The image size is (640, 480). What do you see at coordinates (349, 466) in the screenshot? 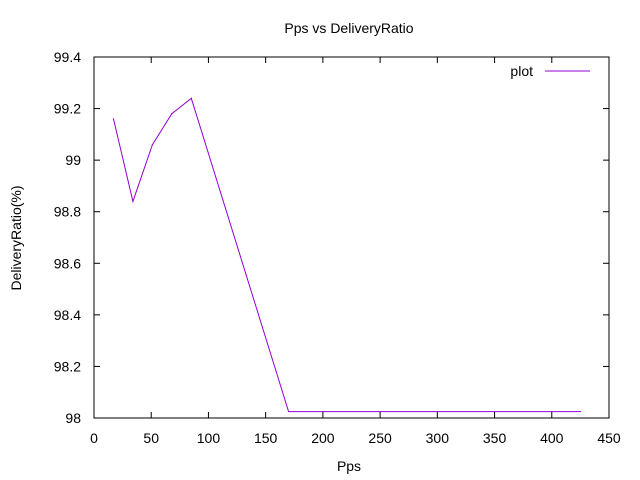
I see `x-axis-label: Pps` at bounding box center [349, 466].